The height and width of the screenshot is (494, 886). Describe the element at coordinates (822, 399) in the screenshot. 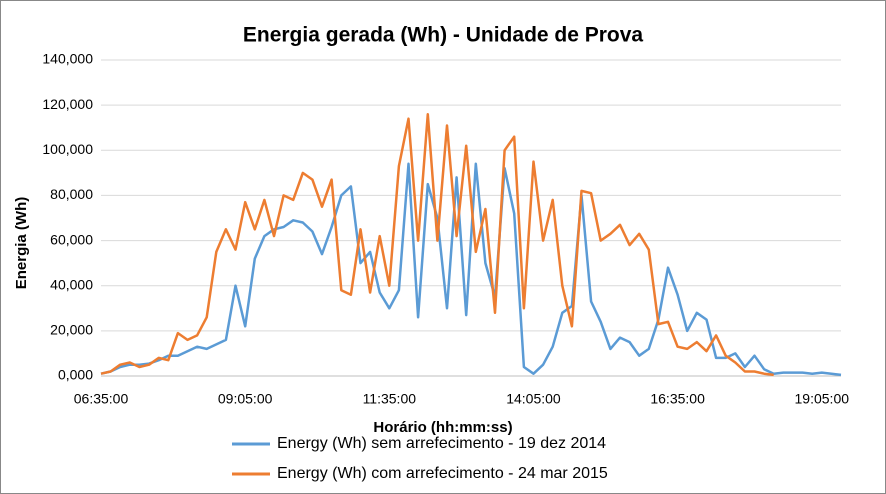

I see `x-tick-label: 19:05:00` at that location.